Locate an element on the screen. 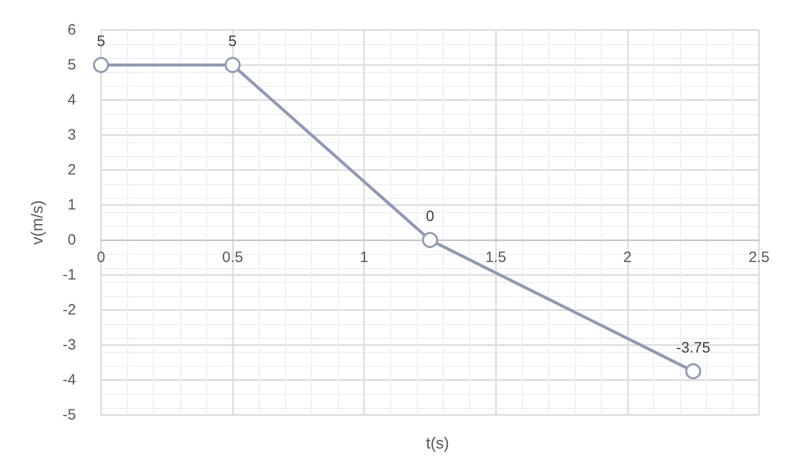 The image size is (800, 476). y-tick-label: -5 is located at coordinates (69, 415).